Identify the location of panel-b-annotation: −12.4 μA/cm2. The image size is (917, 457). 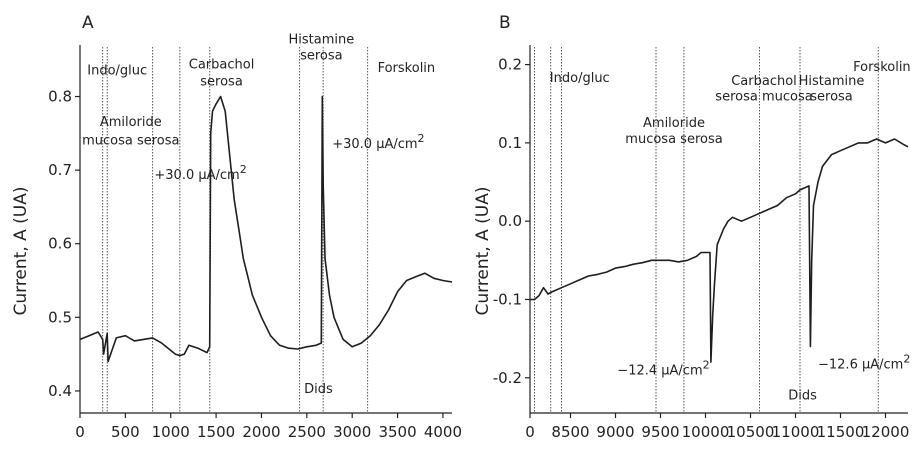
(663, 369).